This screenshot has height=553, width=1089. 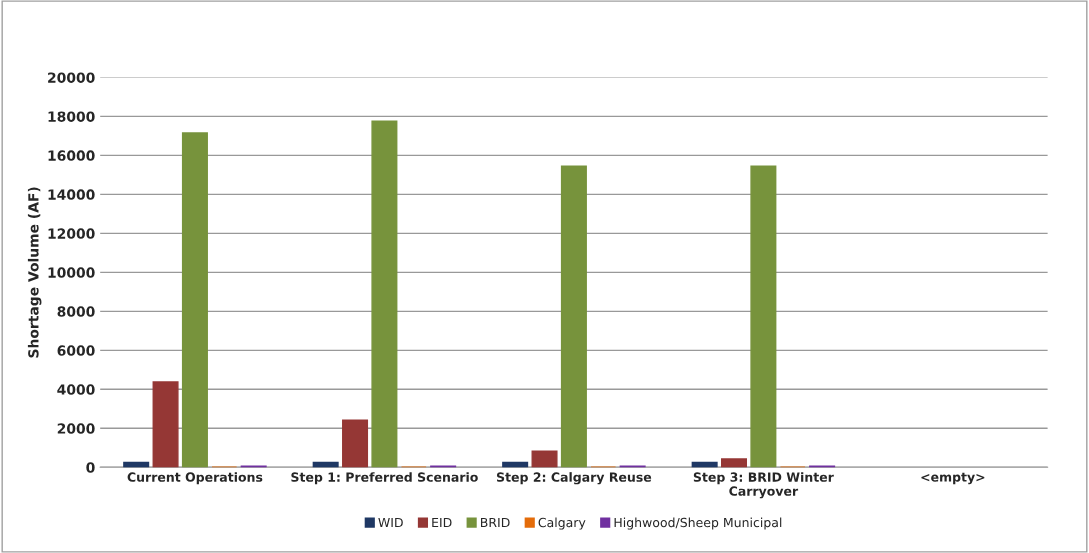 I want to click on x-tick-label: Step 1: Preferred Scenario, so click(x=384, y=478).